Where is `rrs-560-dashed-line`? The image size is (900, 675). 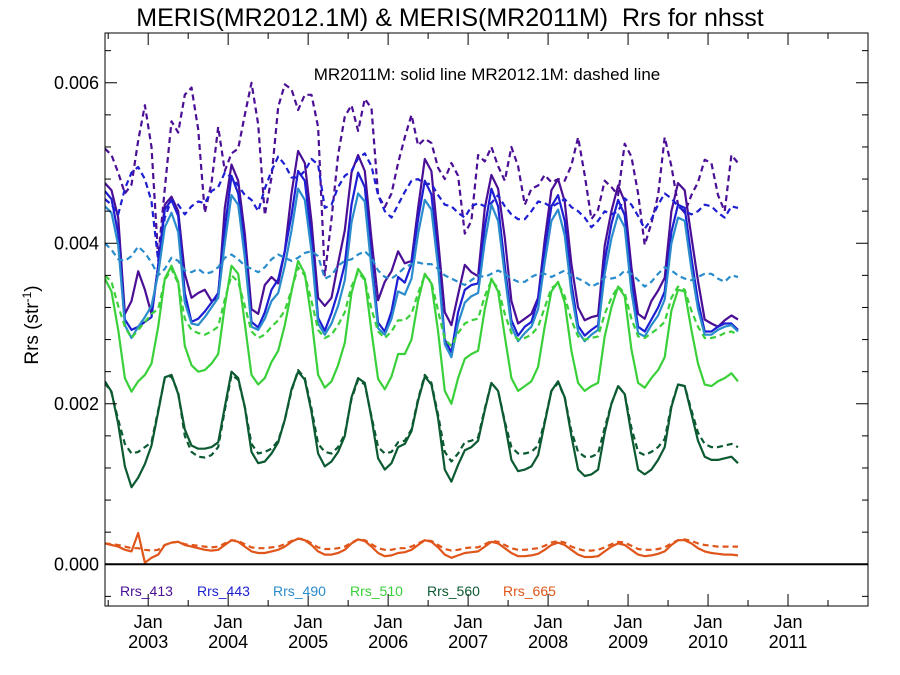
rrs-560-dashed-line is located at coordinates (422, 416).